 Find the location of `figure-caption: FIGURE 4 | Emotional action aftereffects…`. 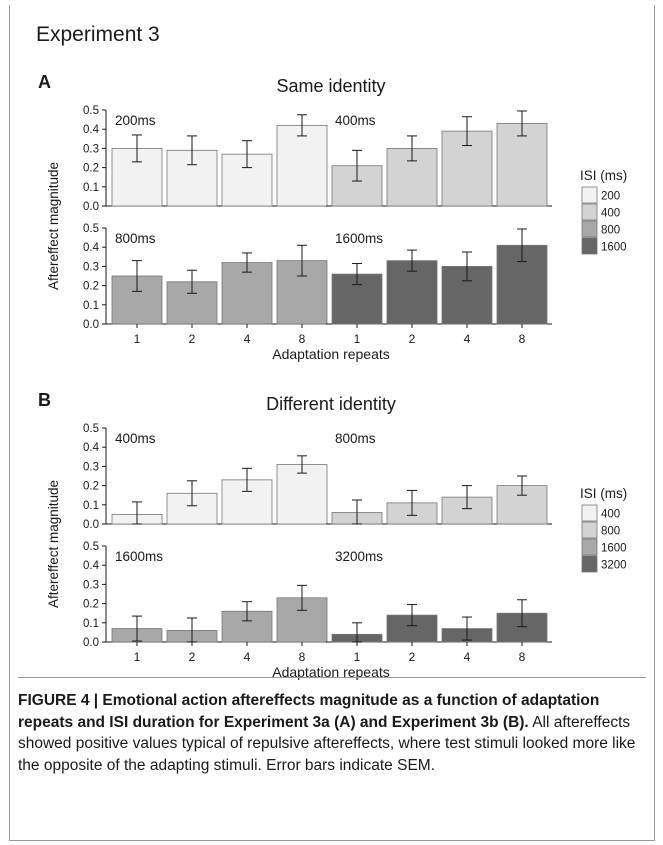

figure-caption: FIGURE 4 | Emotional action aftereffects… is located at coordinates (333, 733).